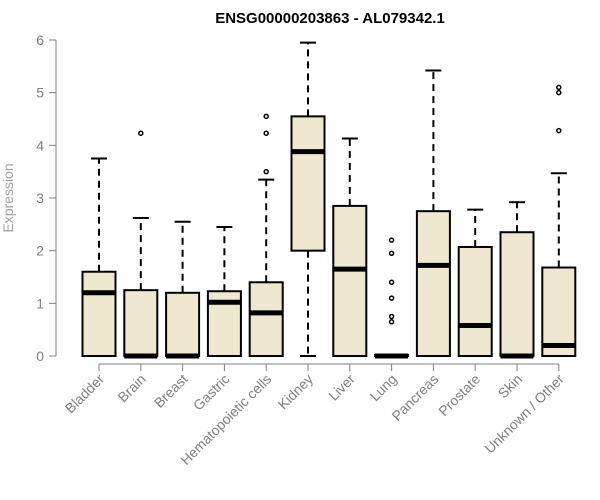 This screenshot has width=600, height=500. I want to click on chart-title: ENSG00000203863 - AL079342.1, so click(330, 18).